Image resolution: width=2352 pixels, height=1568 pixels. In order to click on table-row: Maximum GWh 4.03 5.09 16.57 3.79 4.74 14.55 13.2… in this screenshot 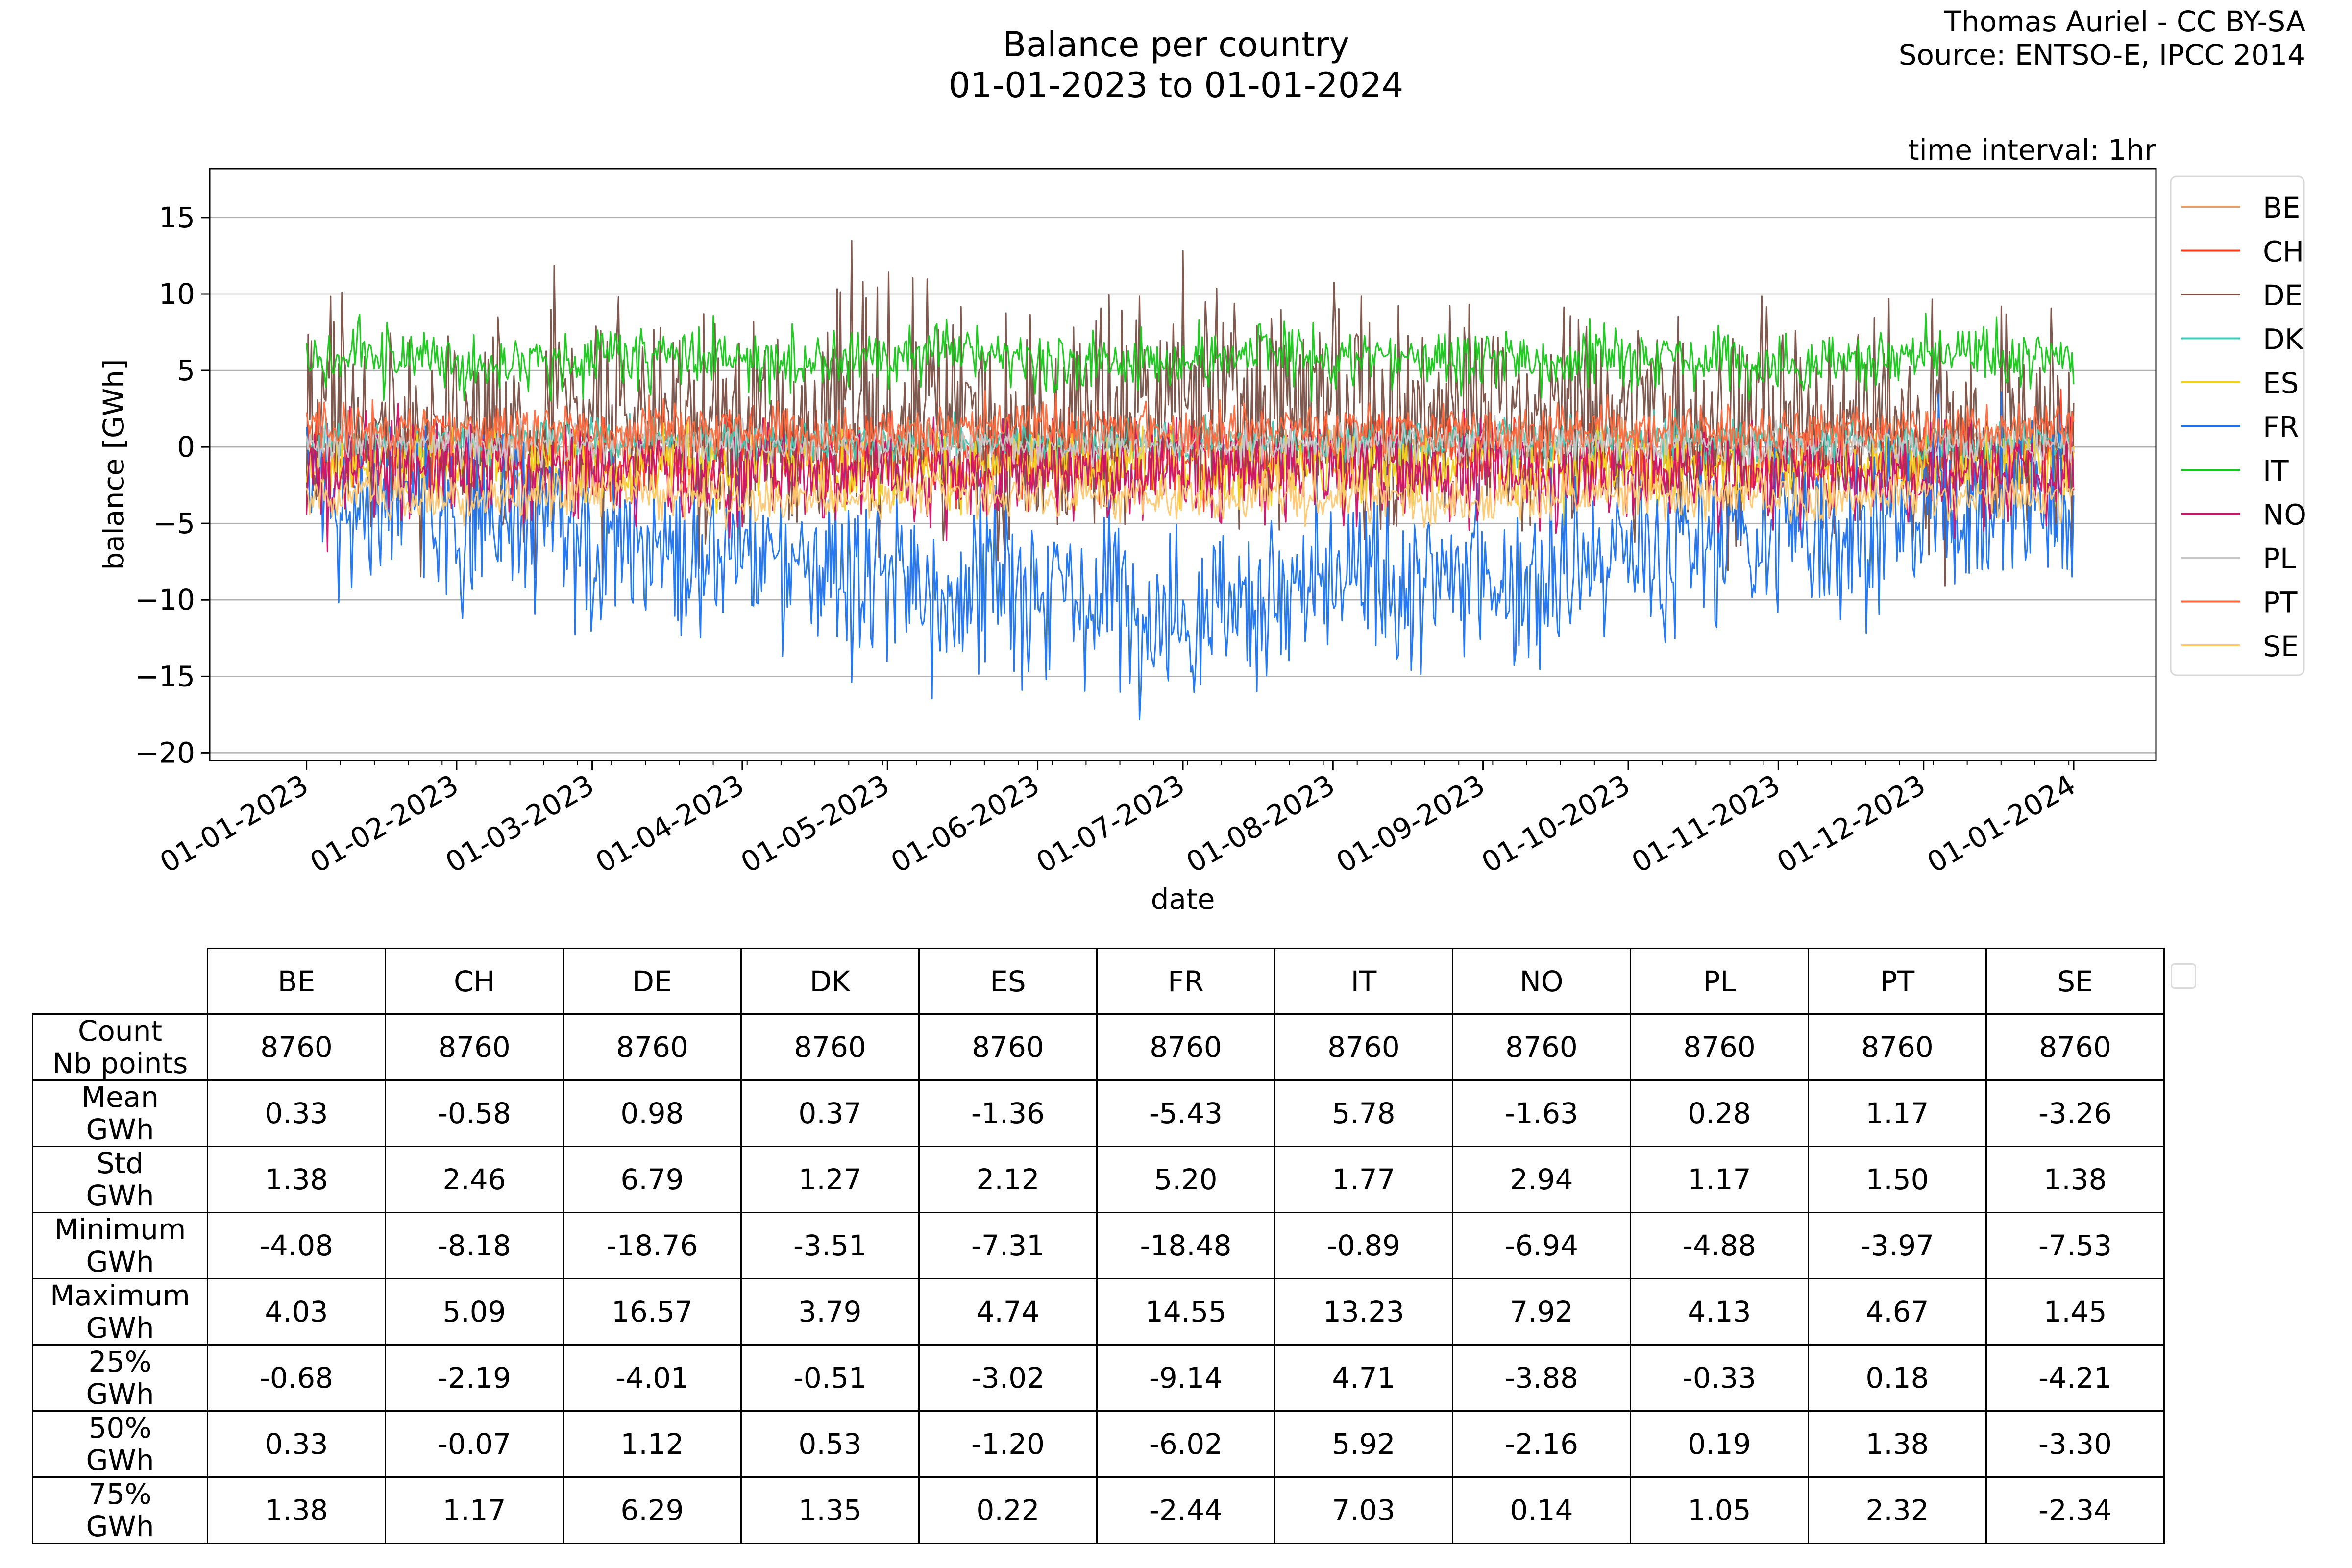, I will do `click(1098, 1312)`.